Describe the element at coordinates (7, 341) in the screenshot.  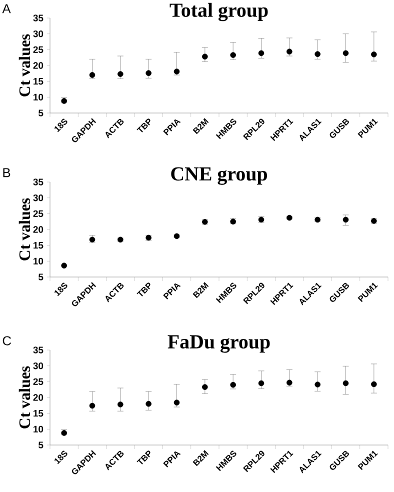
I see `text: C` at that location.